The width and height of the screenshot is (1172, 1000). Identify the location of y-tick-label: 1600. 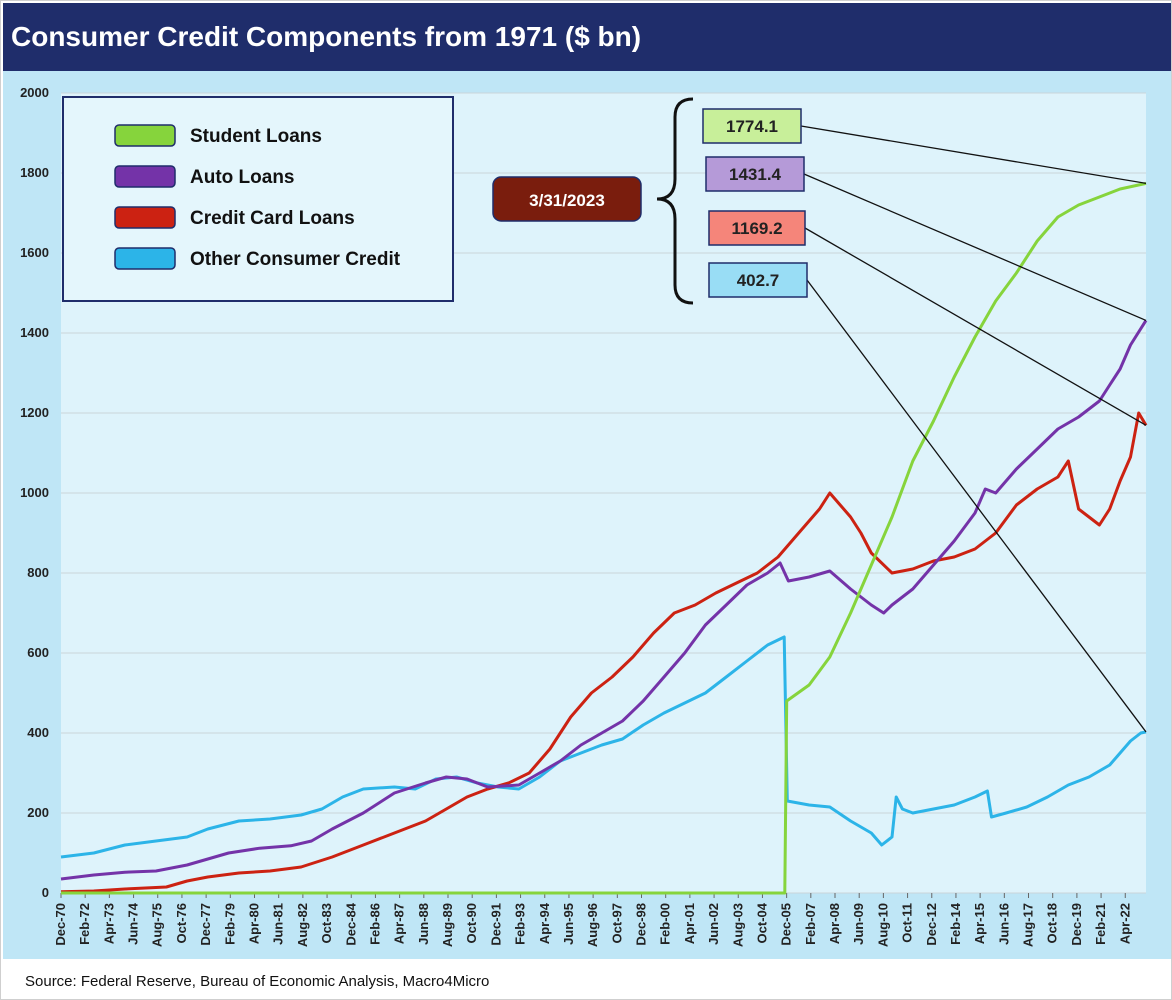
(34, 252).